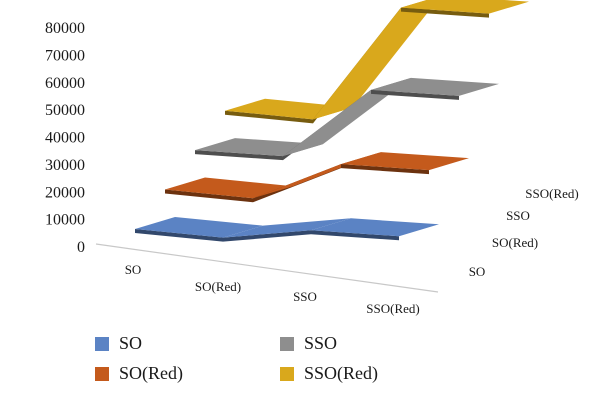  I want to click on legend: SO SSO SO(Red) SSO(Red), so click(305, 363).